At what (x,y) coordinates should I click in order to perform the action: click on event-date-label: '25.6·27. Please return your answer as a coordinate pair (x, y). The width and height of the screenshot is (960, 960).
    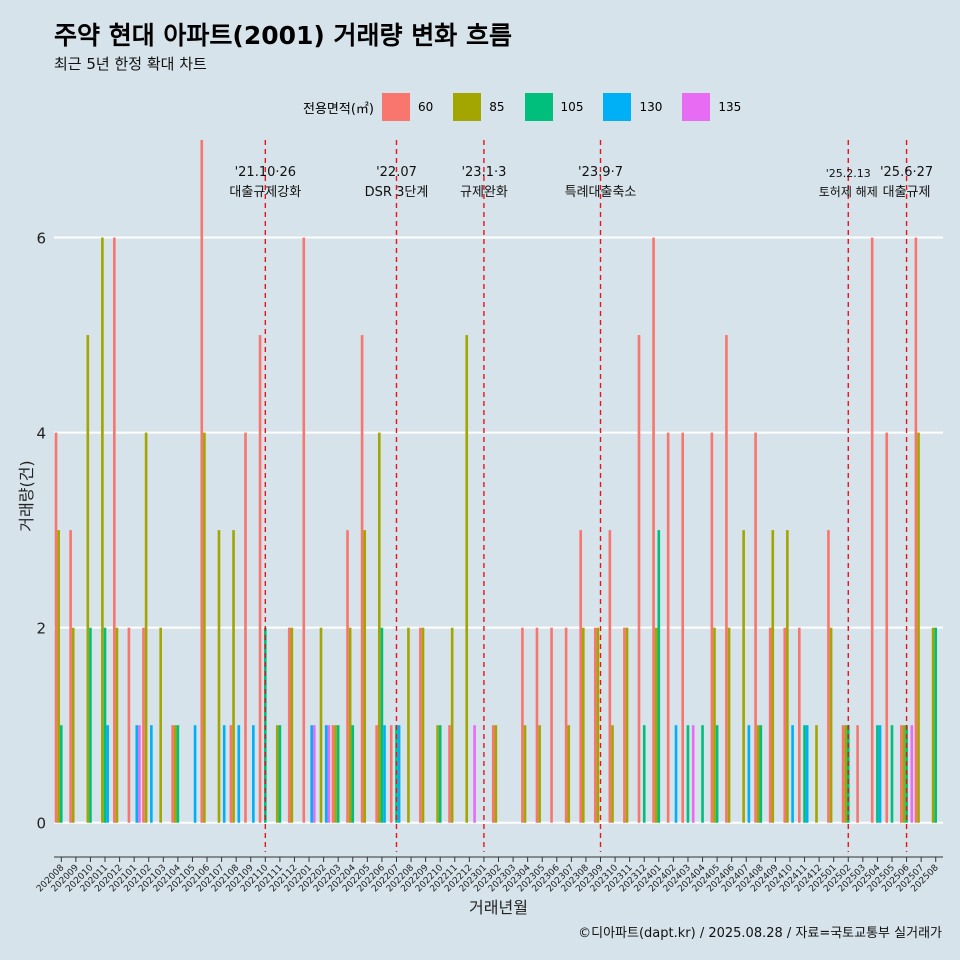
    Looking at the image, I should click on (906, 172).